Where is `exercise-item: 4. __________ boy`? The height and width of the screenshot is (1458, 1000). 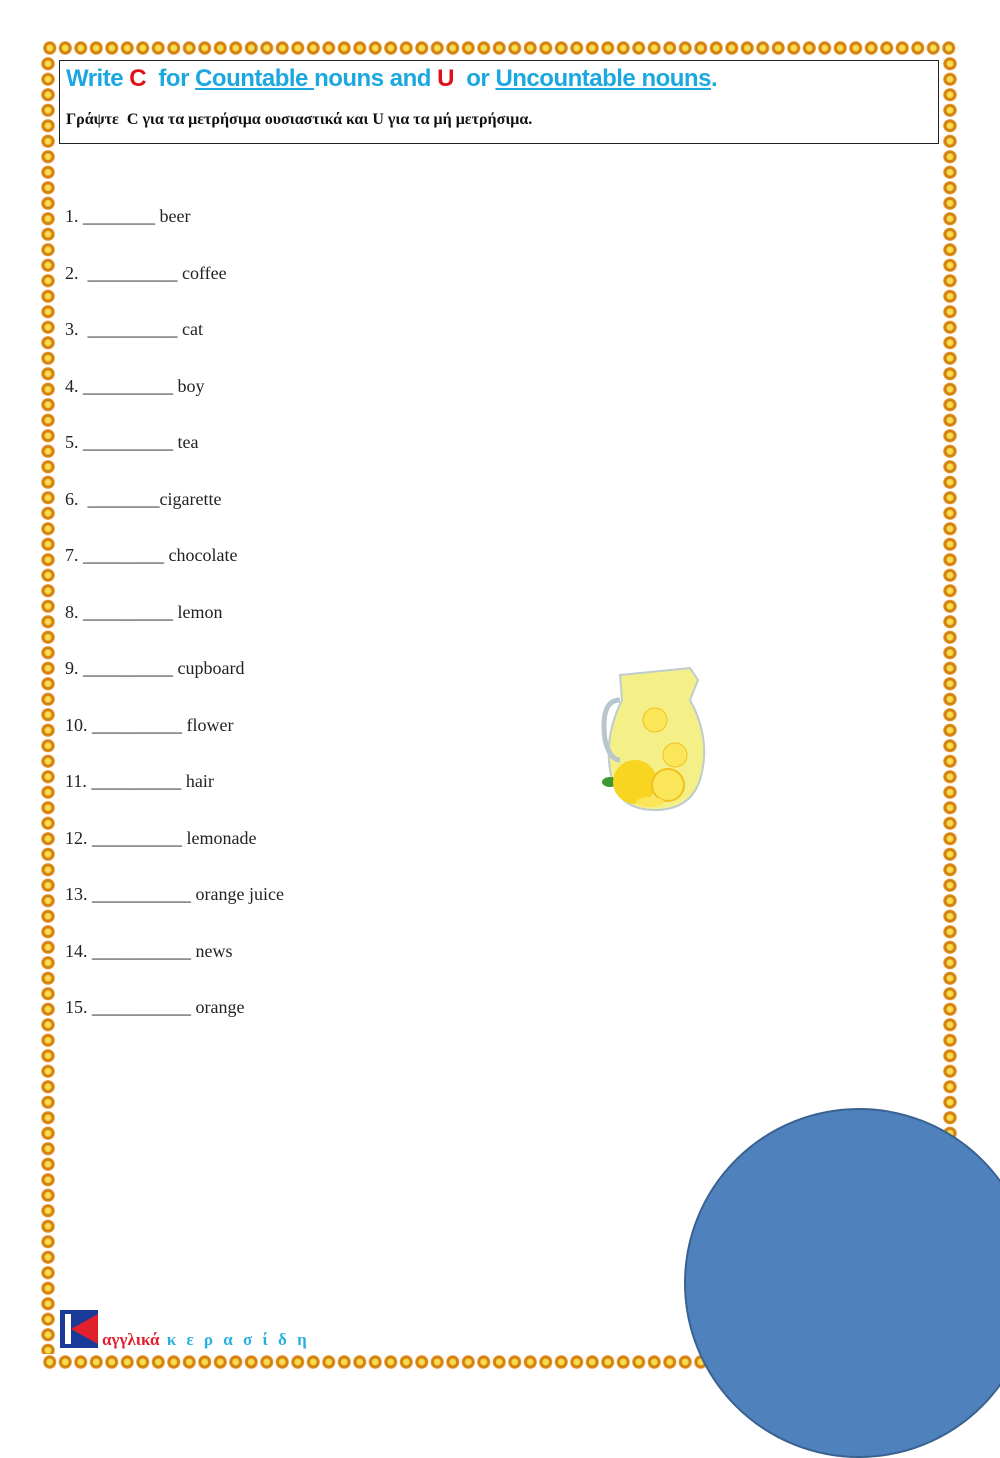 exercise-item: 4. __________ boy is located at coordinates (135, 385).